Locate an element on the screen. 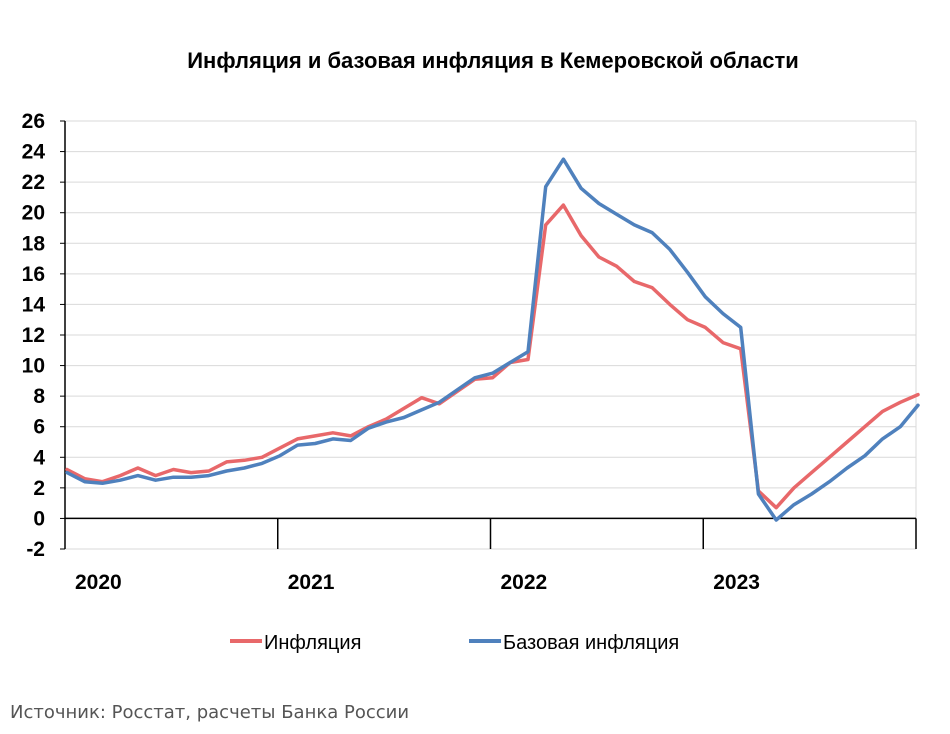 Image resolution: width=950 pixels, height=734 pixels. legend-label-inflation: Инфляция is located at coordinates (312, 643).